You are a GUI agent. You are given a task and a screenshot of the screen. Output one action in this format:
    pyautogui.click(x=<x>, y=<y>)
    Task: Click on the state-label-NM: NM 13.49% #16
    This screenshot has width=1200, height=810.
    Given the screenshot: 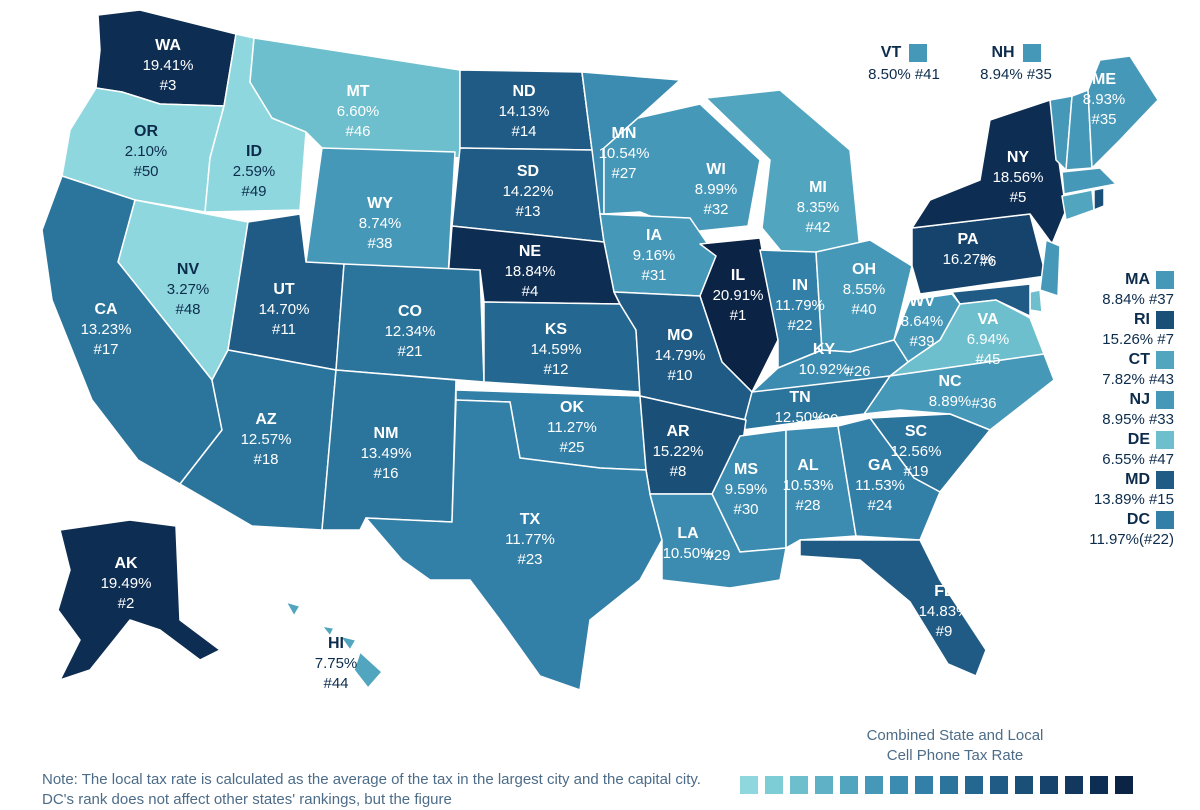 What is the action you would take?
    pyautogui.click(x=386, y=453)
    